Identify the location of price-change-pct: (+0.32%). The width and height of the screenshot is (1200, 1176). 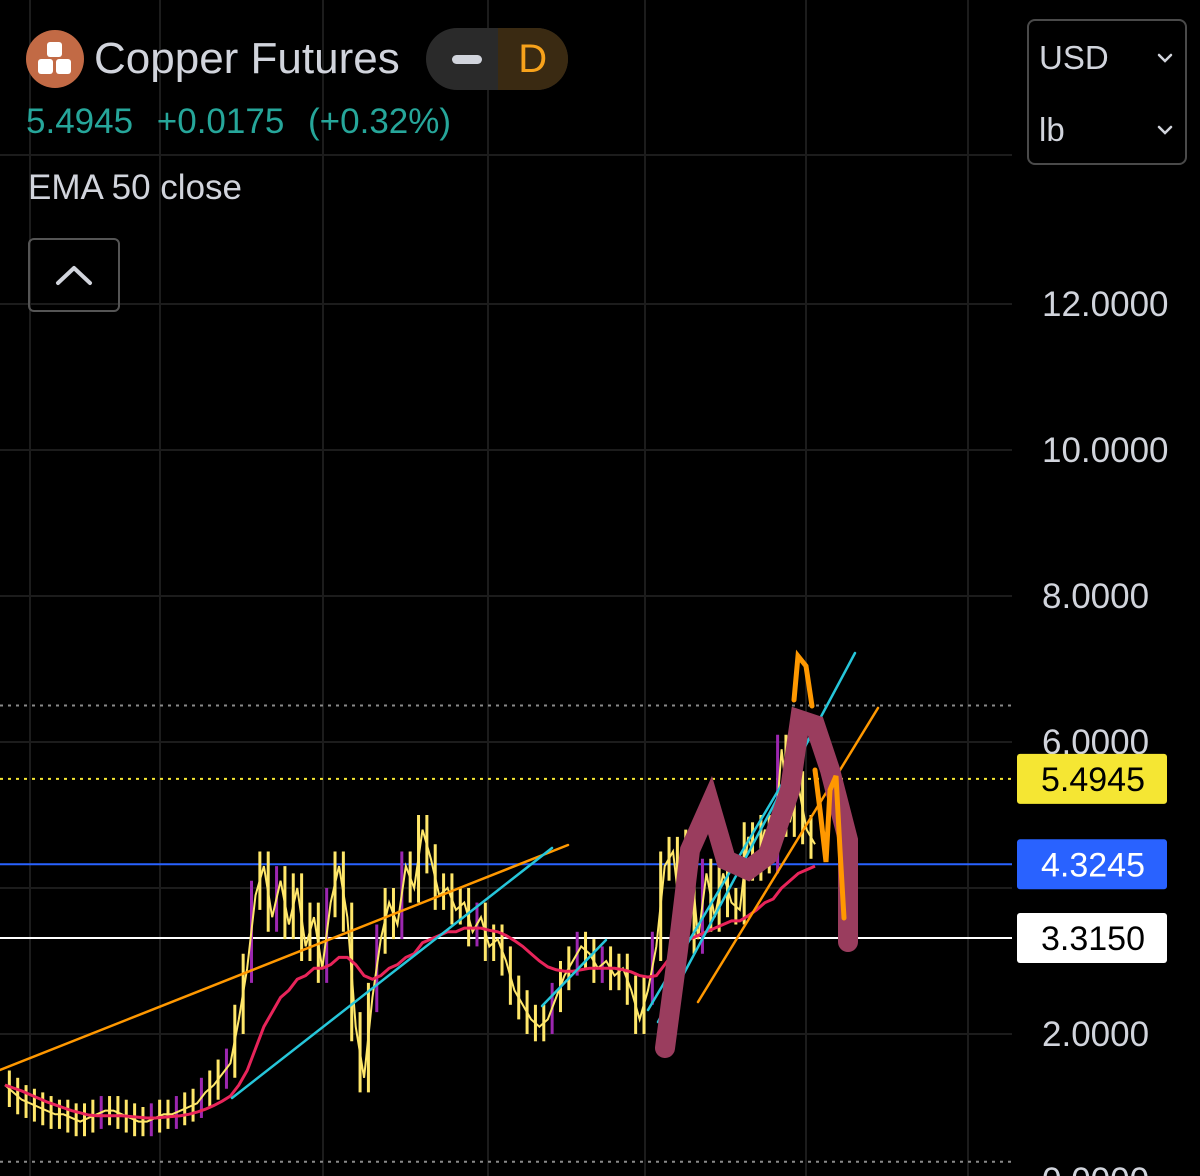
(380, 121).